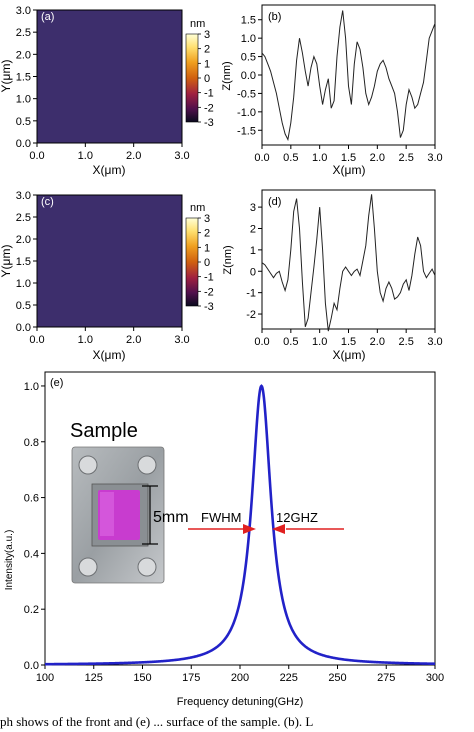 The width and height of the screenshot is (474, 732). I want to click on y-tick-label-a: 1.0, so click(23, 100).